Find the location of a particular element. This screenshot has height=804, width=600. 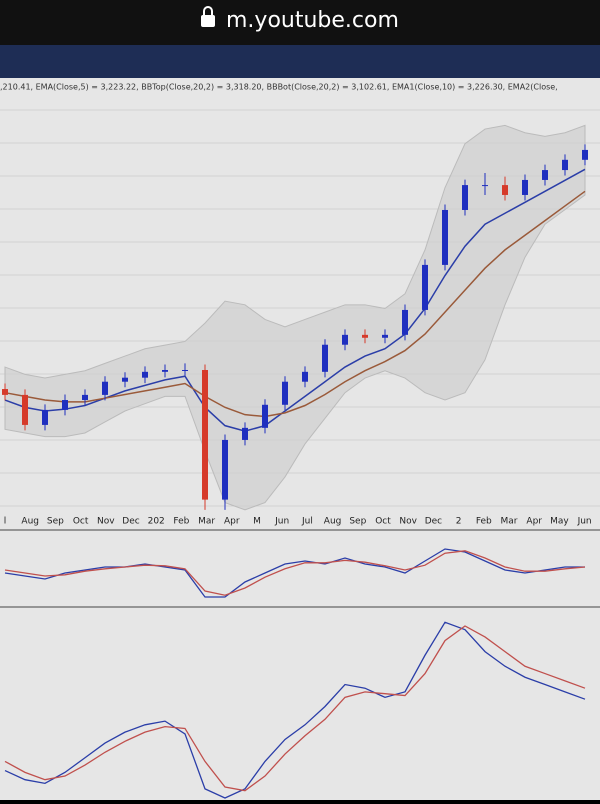

x-tick-label: M is located at coordinates (257, 522).